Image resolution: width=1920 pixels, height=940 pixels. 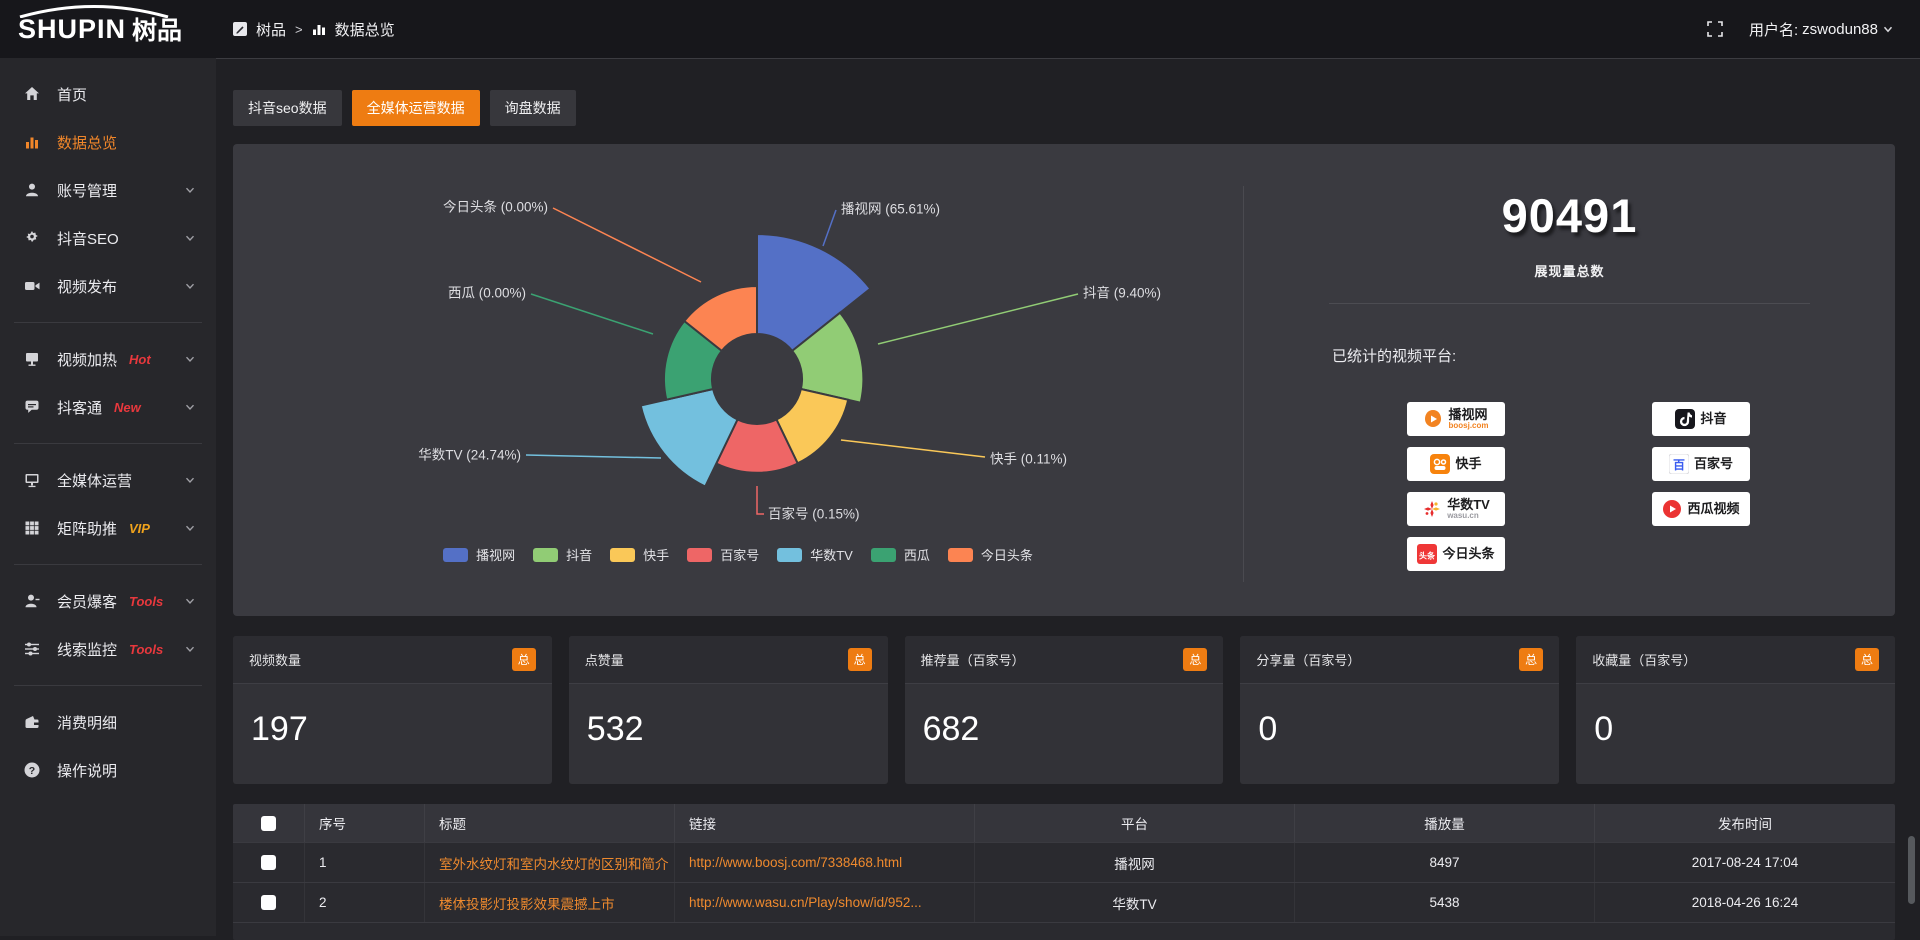 I want to click on sidebar-item-media-operation: 全媒体运营, so click(x=108, y=480).